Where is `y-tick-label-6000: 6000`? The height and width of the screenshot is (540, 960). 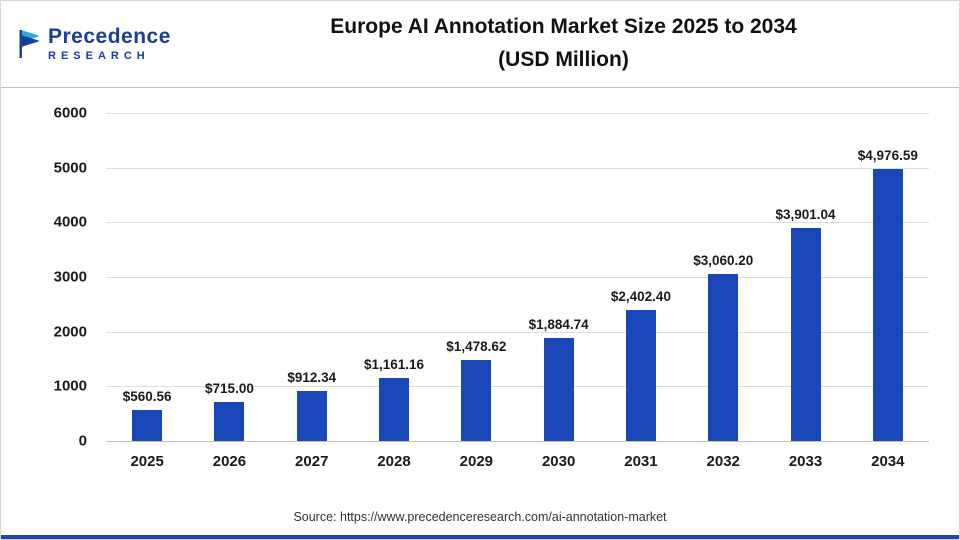
y-tick-label-6000: 6000 is located at coordinates (70, 113).